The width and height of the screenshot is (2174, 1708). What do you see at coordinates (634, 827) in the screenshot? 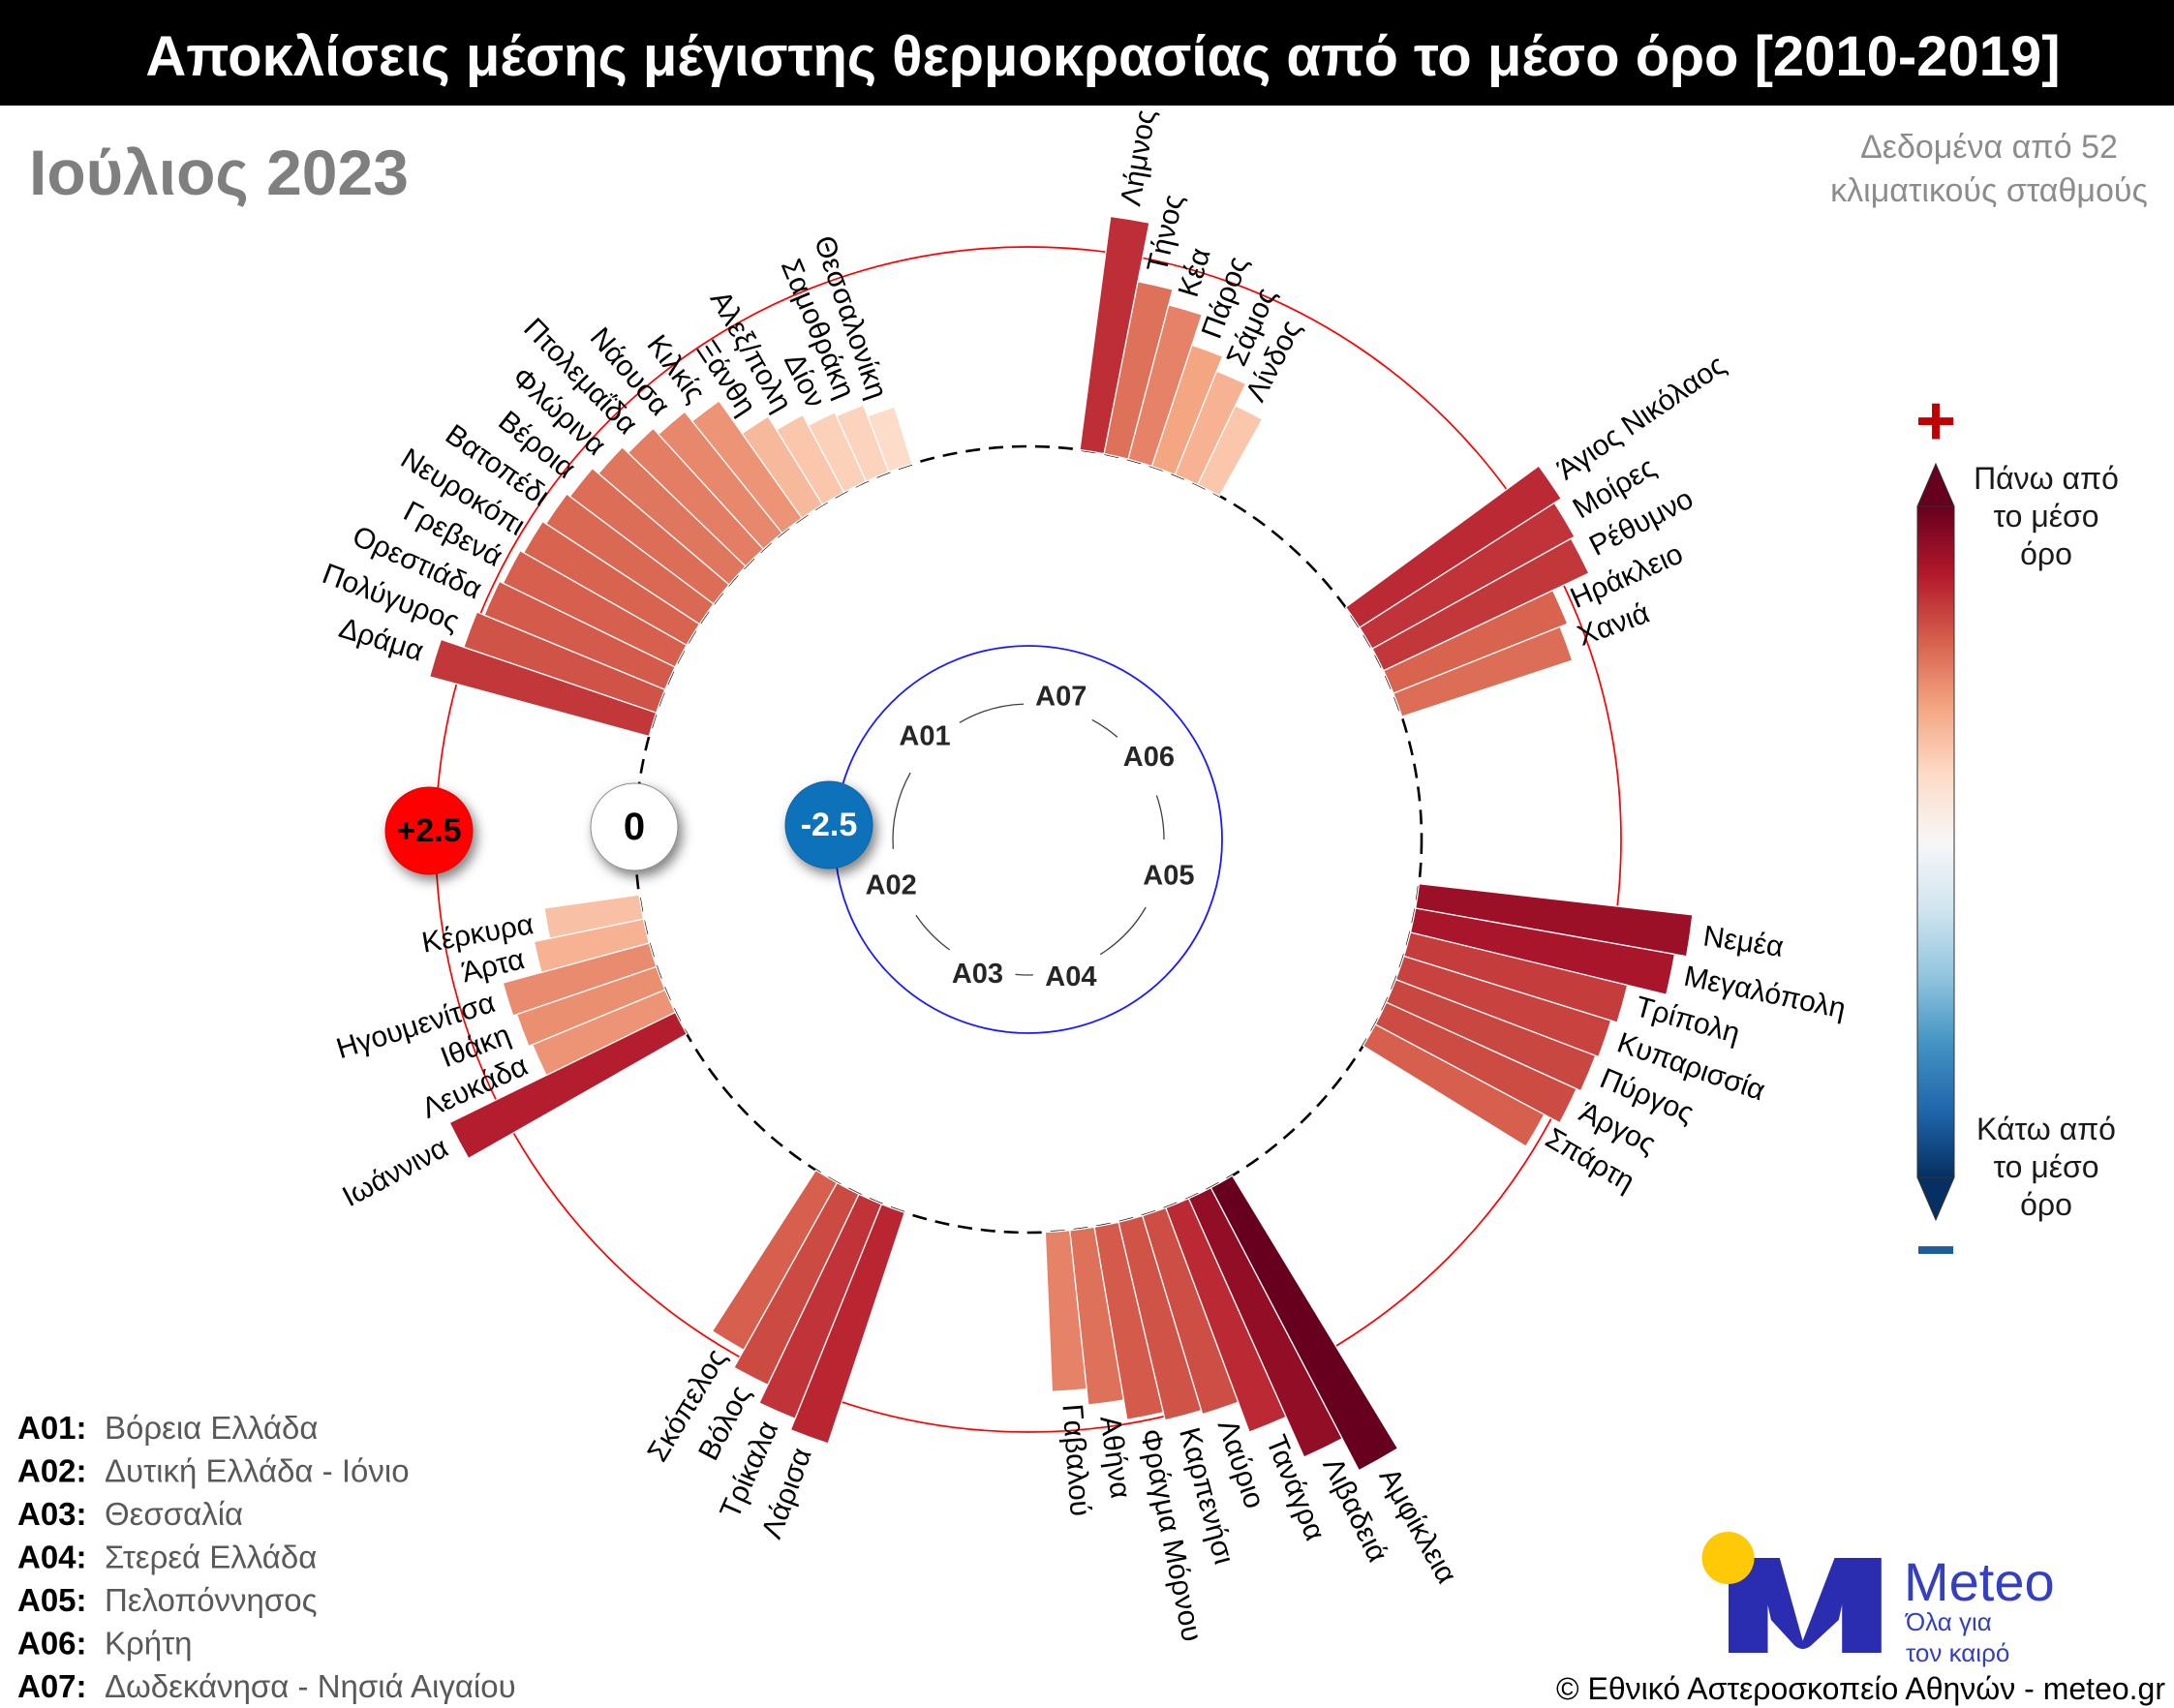
I see `svg-text: 0` at bounding box center [634, 827].